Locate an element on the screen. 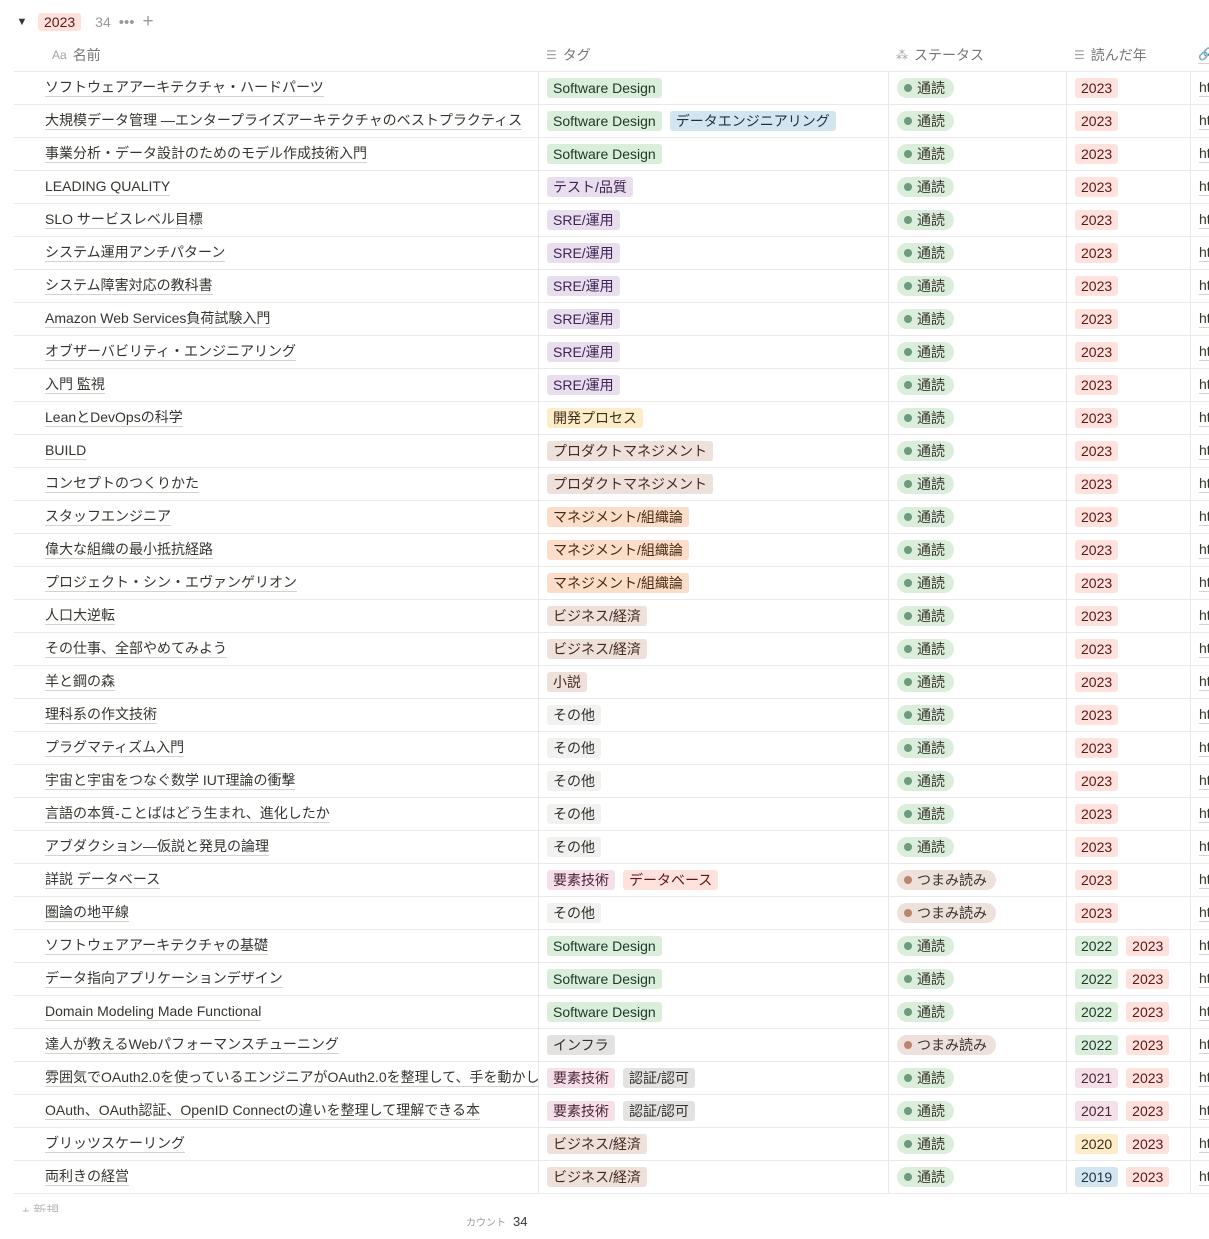 This screenshot has width=1209, height=1239. table-row: 羊と鋼の森 小説 通読 2023 ht is located at coordinates (611, 682).